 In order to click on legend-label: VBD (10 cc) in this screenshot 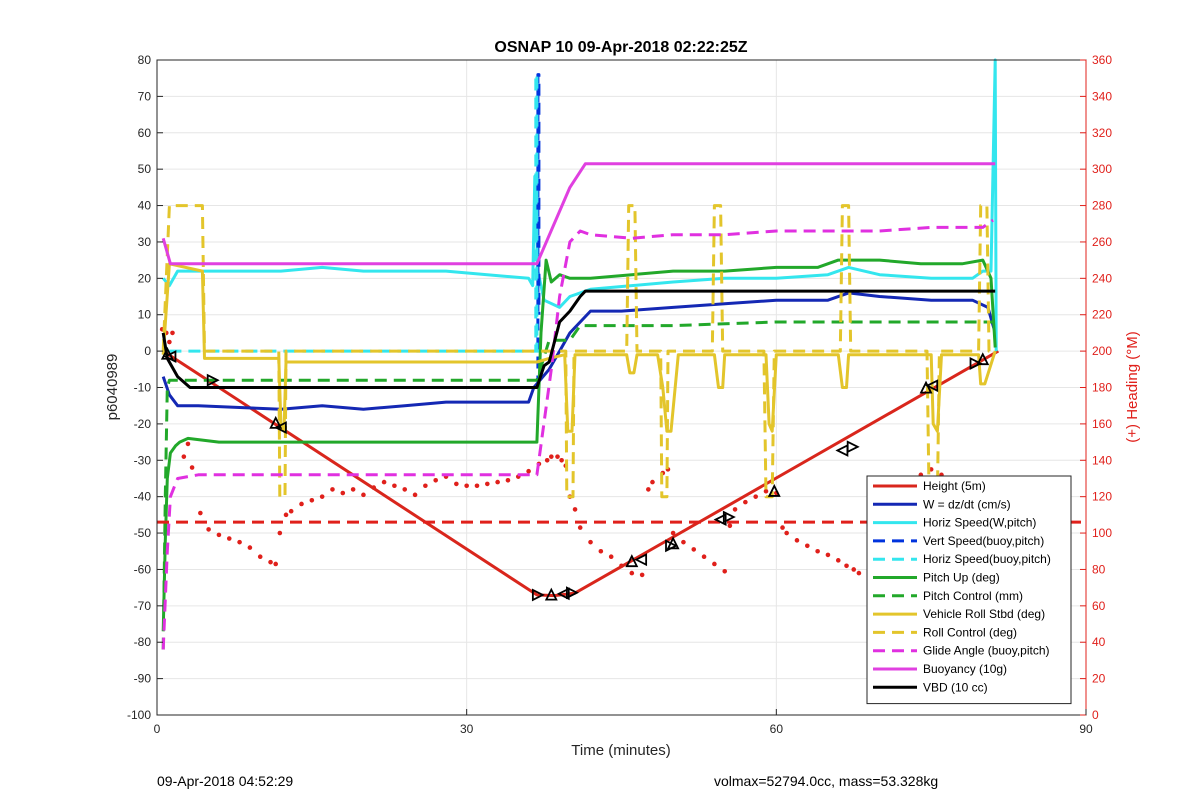, I will do `click(955, 687)`.